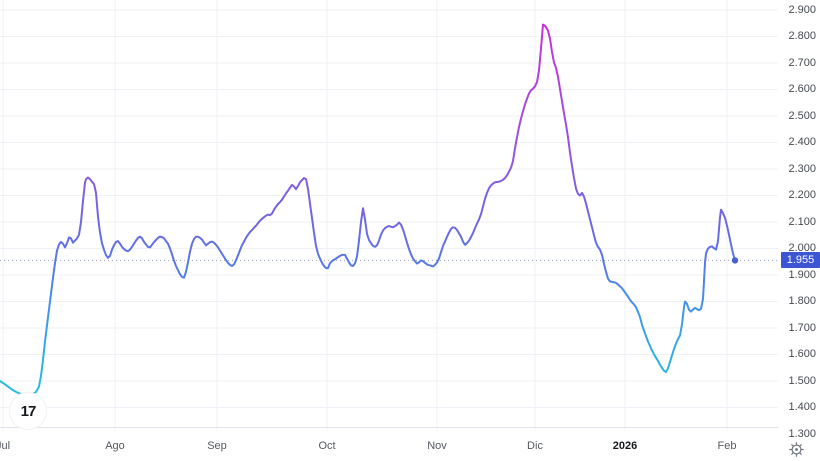 This screenshot has height=461, width=820. I want to click on y-axis-tick-label: 2.300, so click(802, 168).